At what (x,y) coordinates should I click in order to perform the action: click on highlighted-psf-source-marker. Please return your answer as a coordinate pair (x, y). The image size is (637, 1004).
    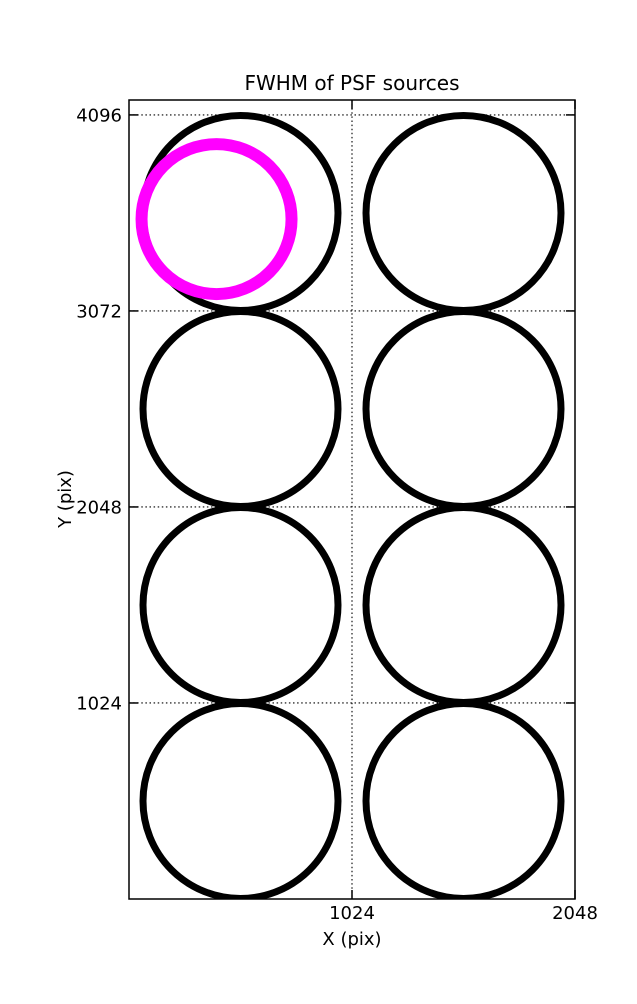
    Looking at the image, I should click on (216, 219).